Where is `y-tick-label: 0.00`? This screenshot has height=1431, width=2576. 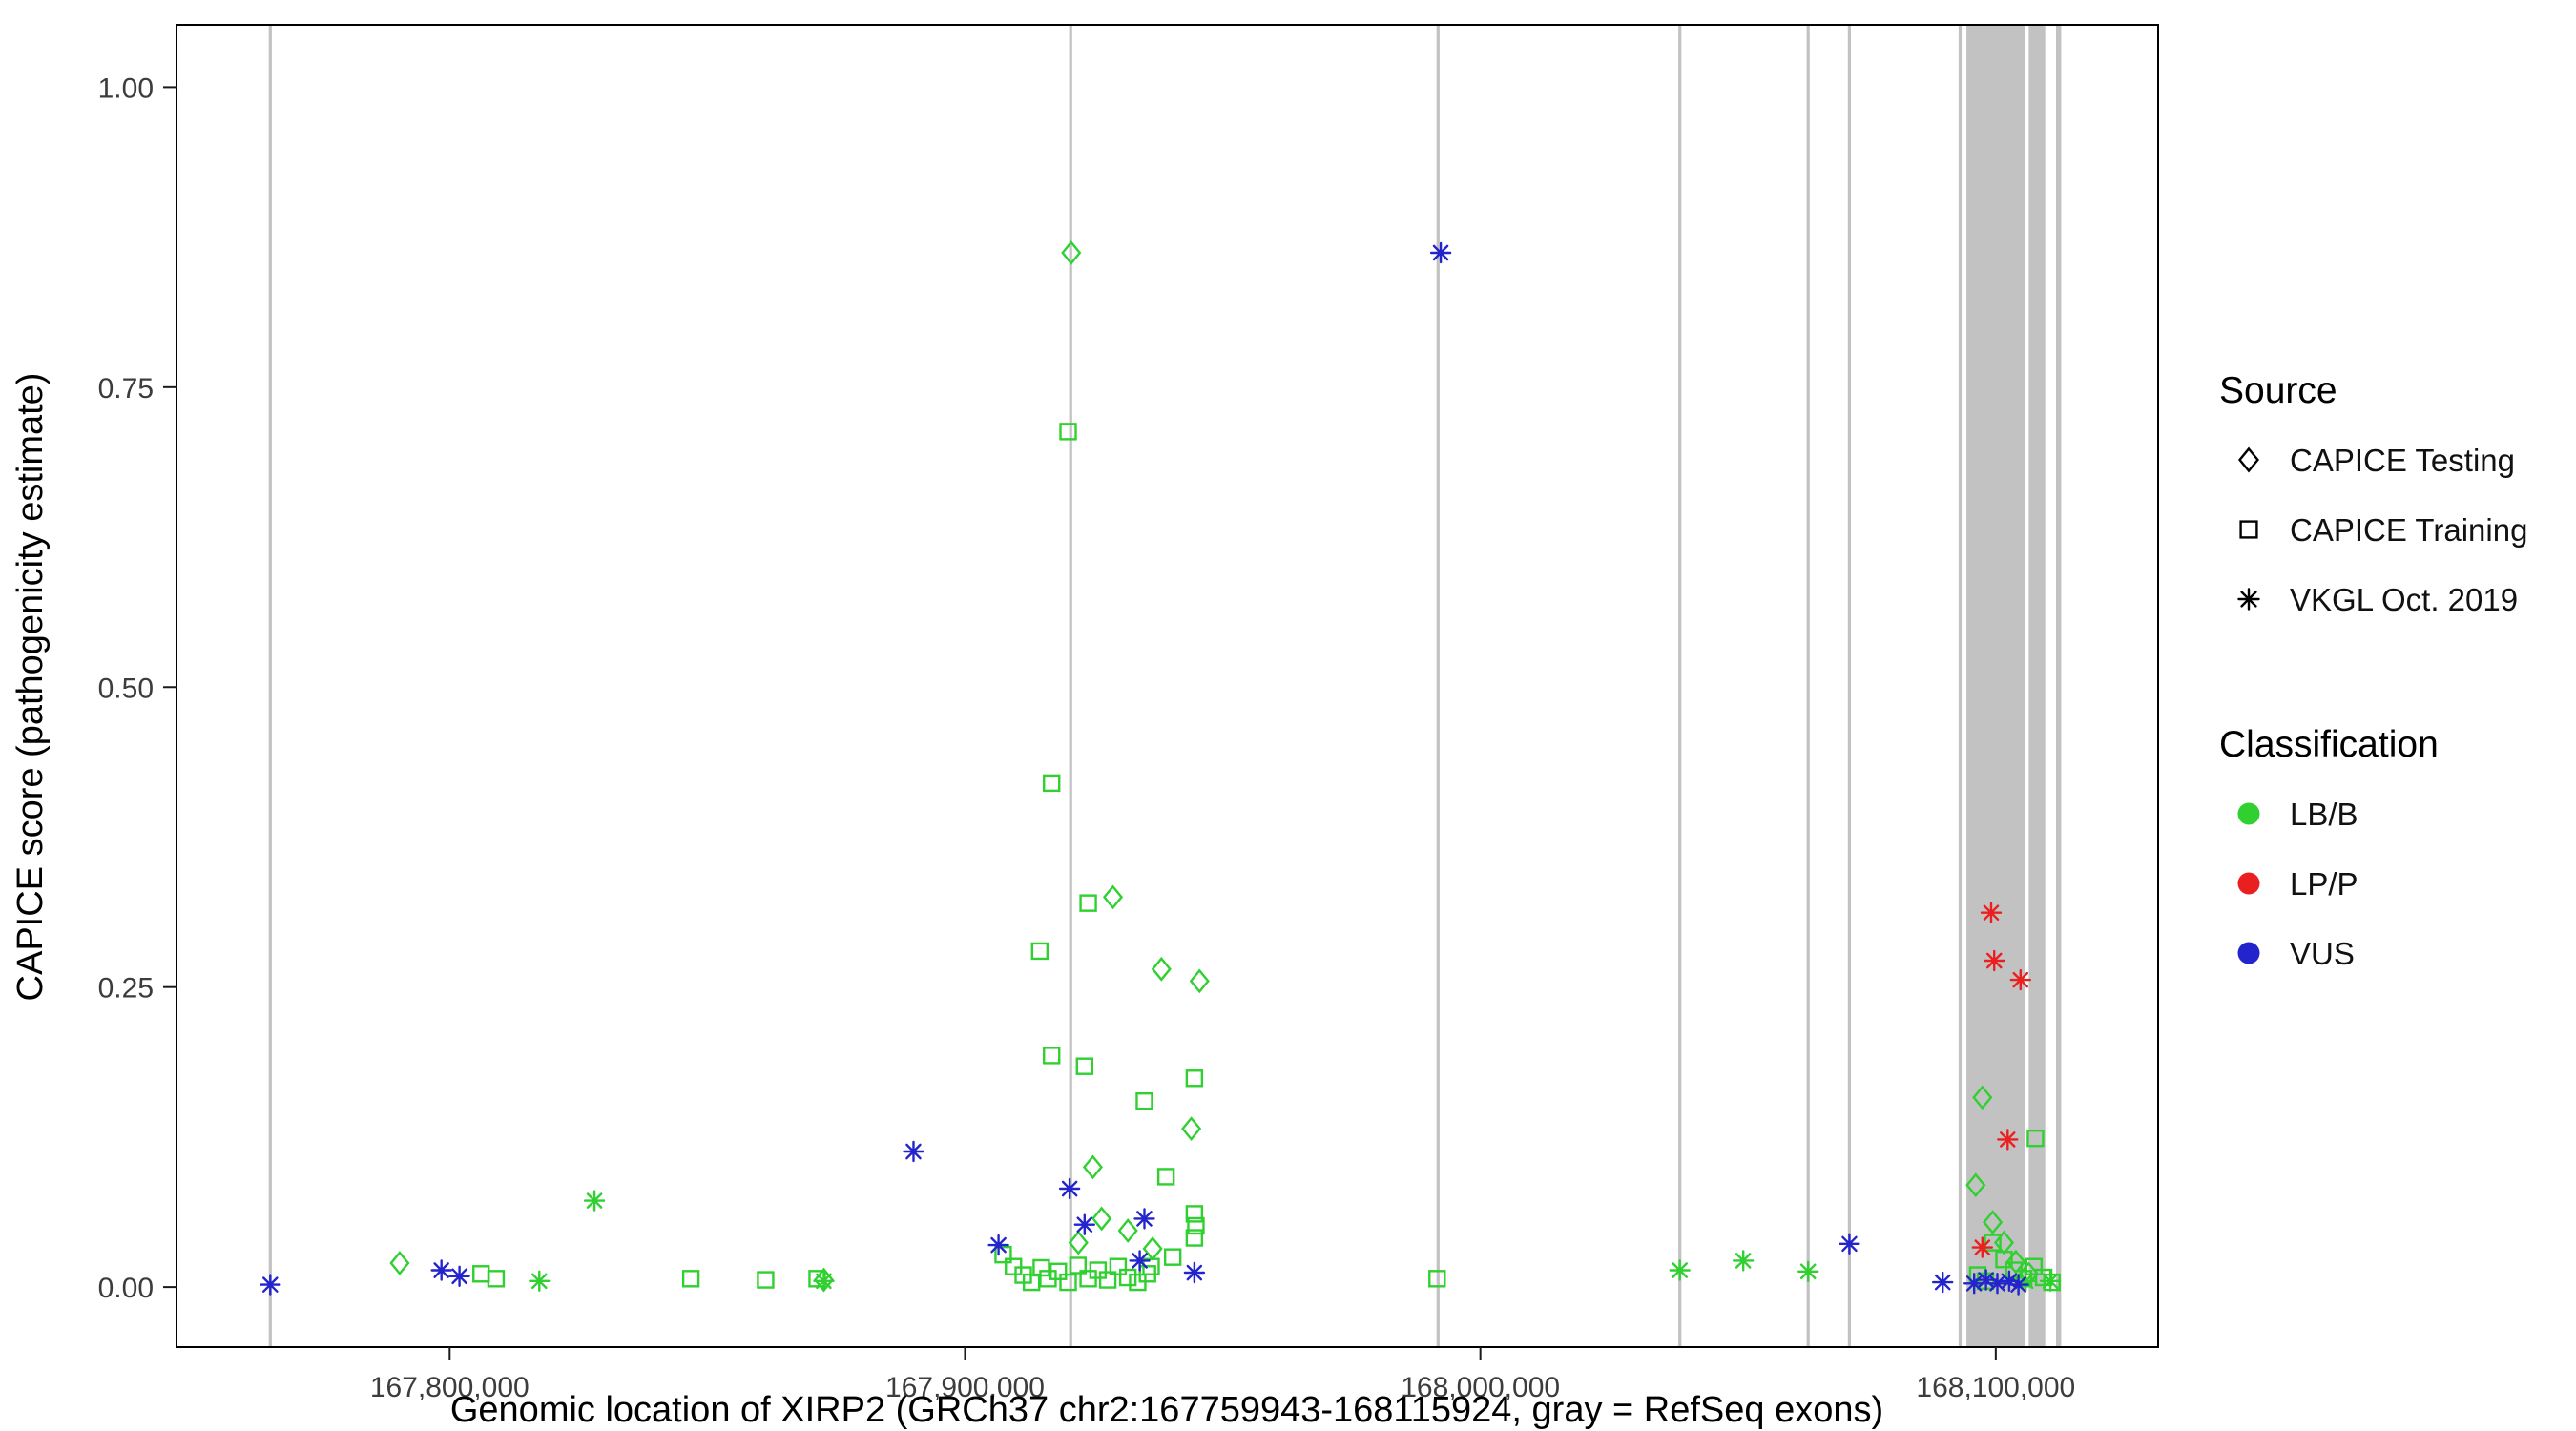
y-tick-label: 0.00 is located at coordinates (126, 1288).